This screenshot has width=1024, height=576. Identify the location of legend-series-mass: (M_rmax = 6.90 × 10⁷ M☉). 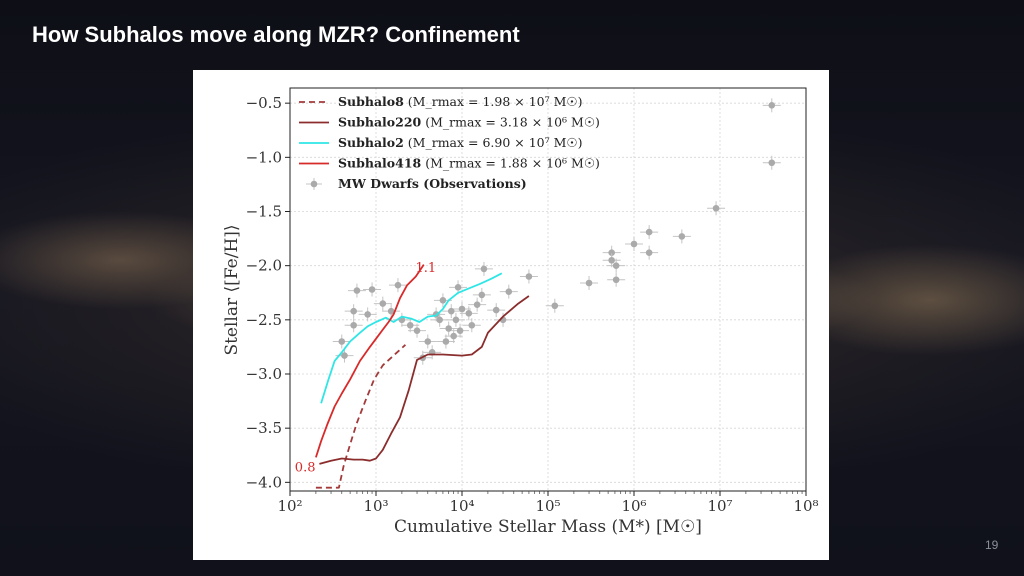
(493, 142).